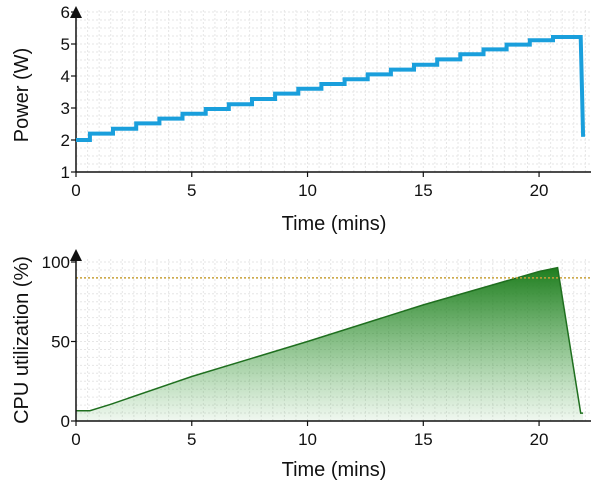 This screenshot has width=592, height=484. Describe the element at coordinates (65, 140) in the screenshot. I see `power-y-tick-label: 2` at that location.